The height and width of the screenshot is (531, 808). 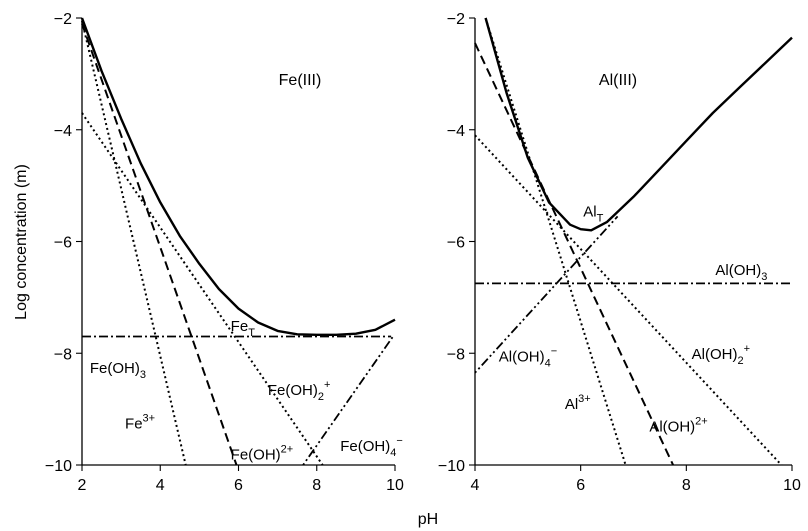 What do you see at coordinates (456, 131) in the screenshot?
I see `al-y-tick-label: −4` at bounding box center [456, 131].